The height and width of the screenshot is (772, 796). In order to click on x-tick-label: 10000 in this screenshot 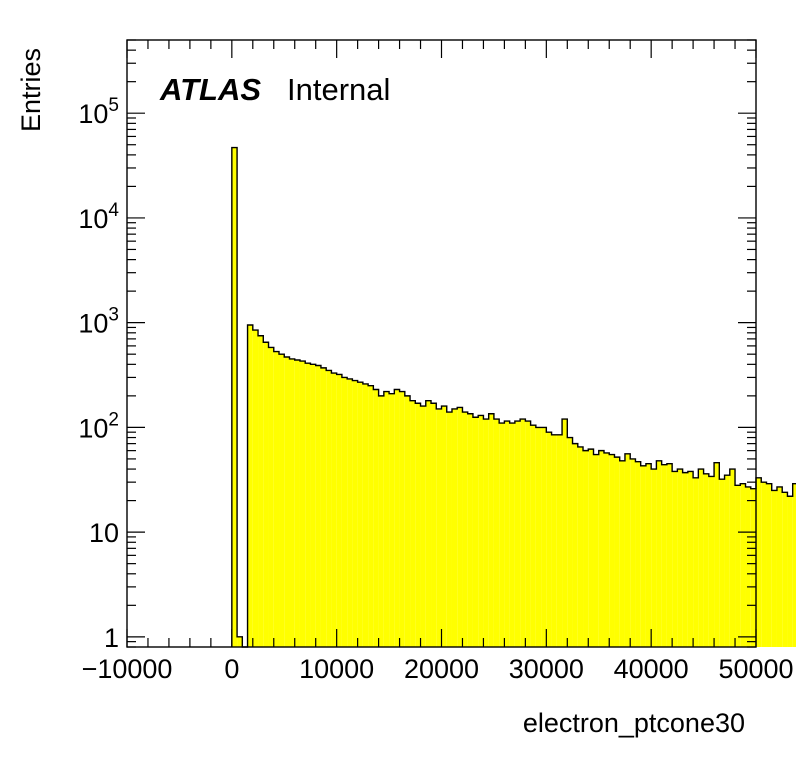, I will do `click(336, 669)`.